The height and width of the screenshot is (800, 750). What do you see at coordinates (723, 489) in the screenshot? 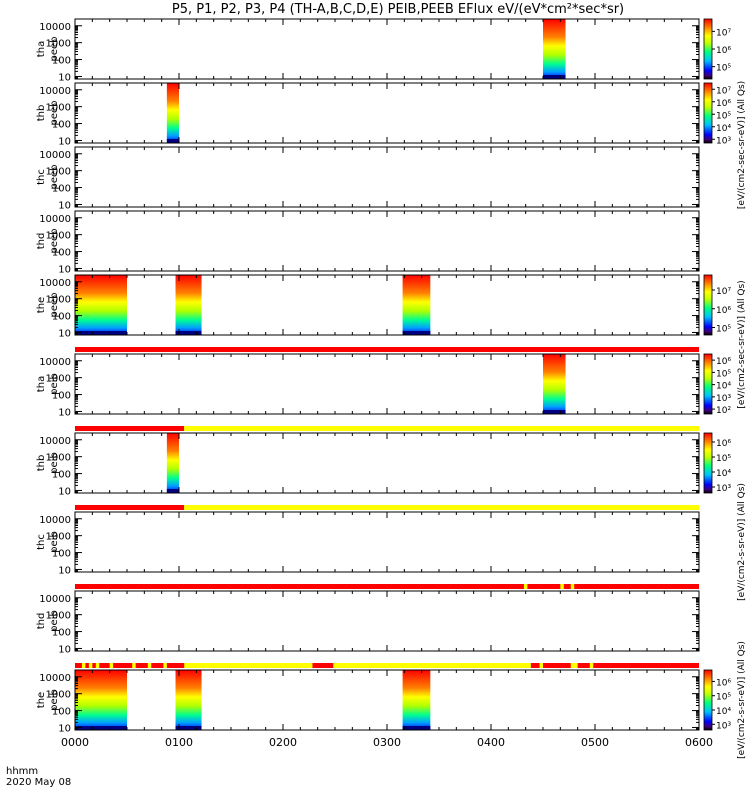
I see `colorbar-label-thb-peib-0: 10³` at bounding box center [723, 489].